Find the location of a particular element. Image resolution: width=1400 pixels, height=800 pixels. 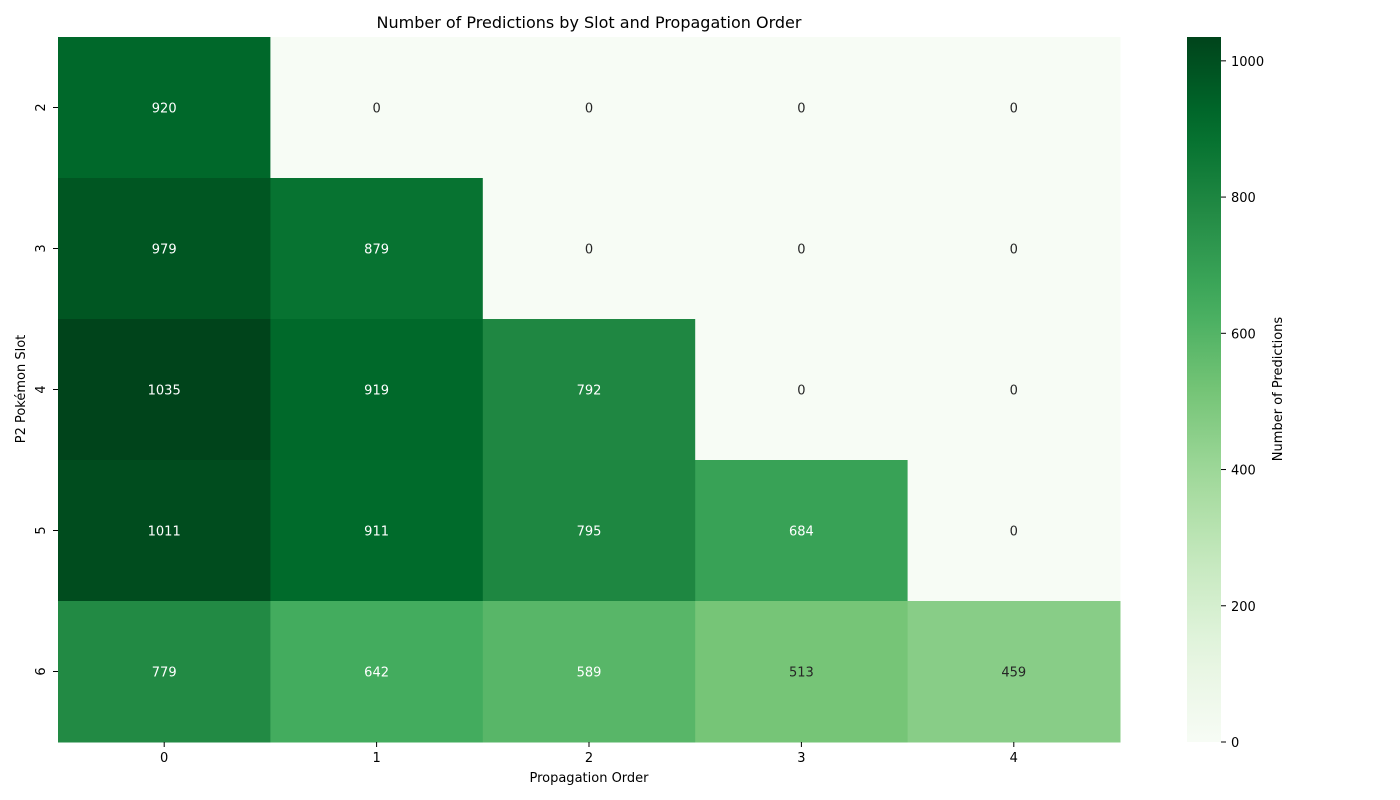

cell-value-label: 779 is located at coordinates (164, 673).